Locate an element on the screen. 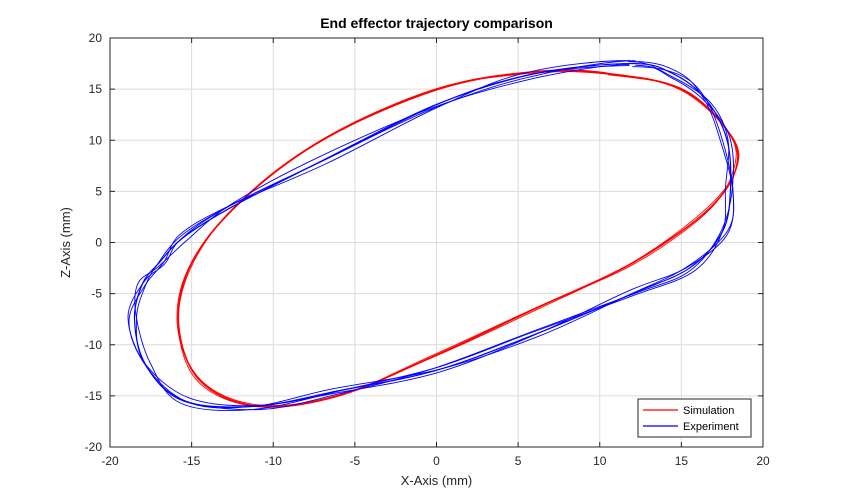 This screenshot has height=502, width=843. chart-title: End effector trajectory comparison is located at coordinates (436, 23).